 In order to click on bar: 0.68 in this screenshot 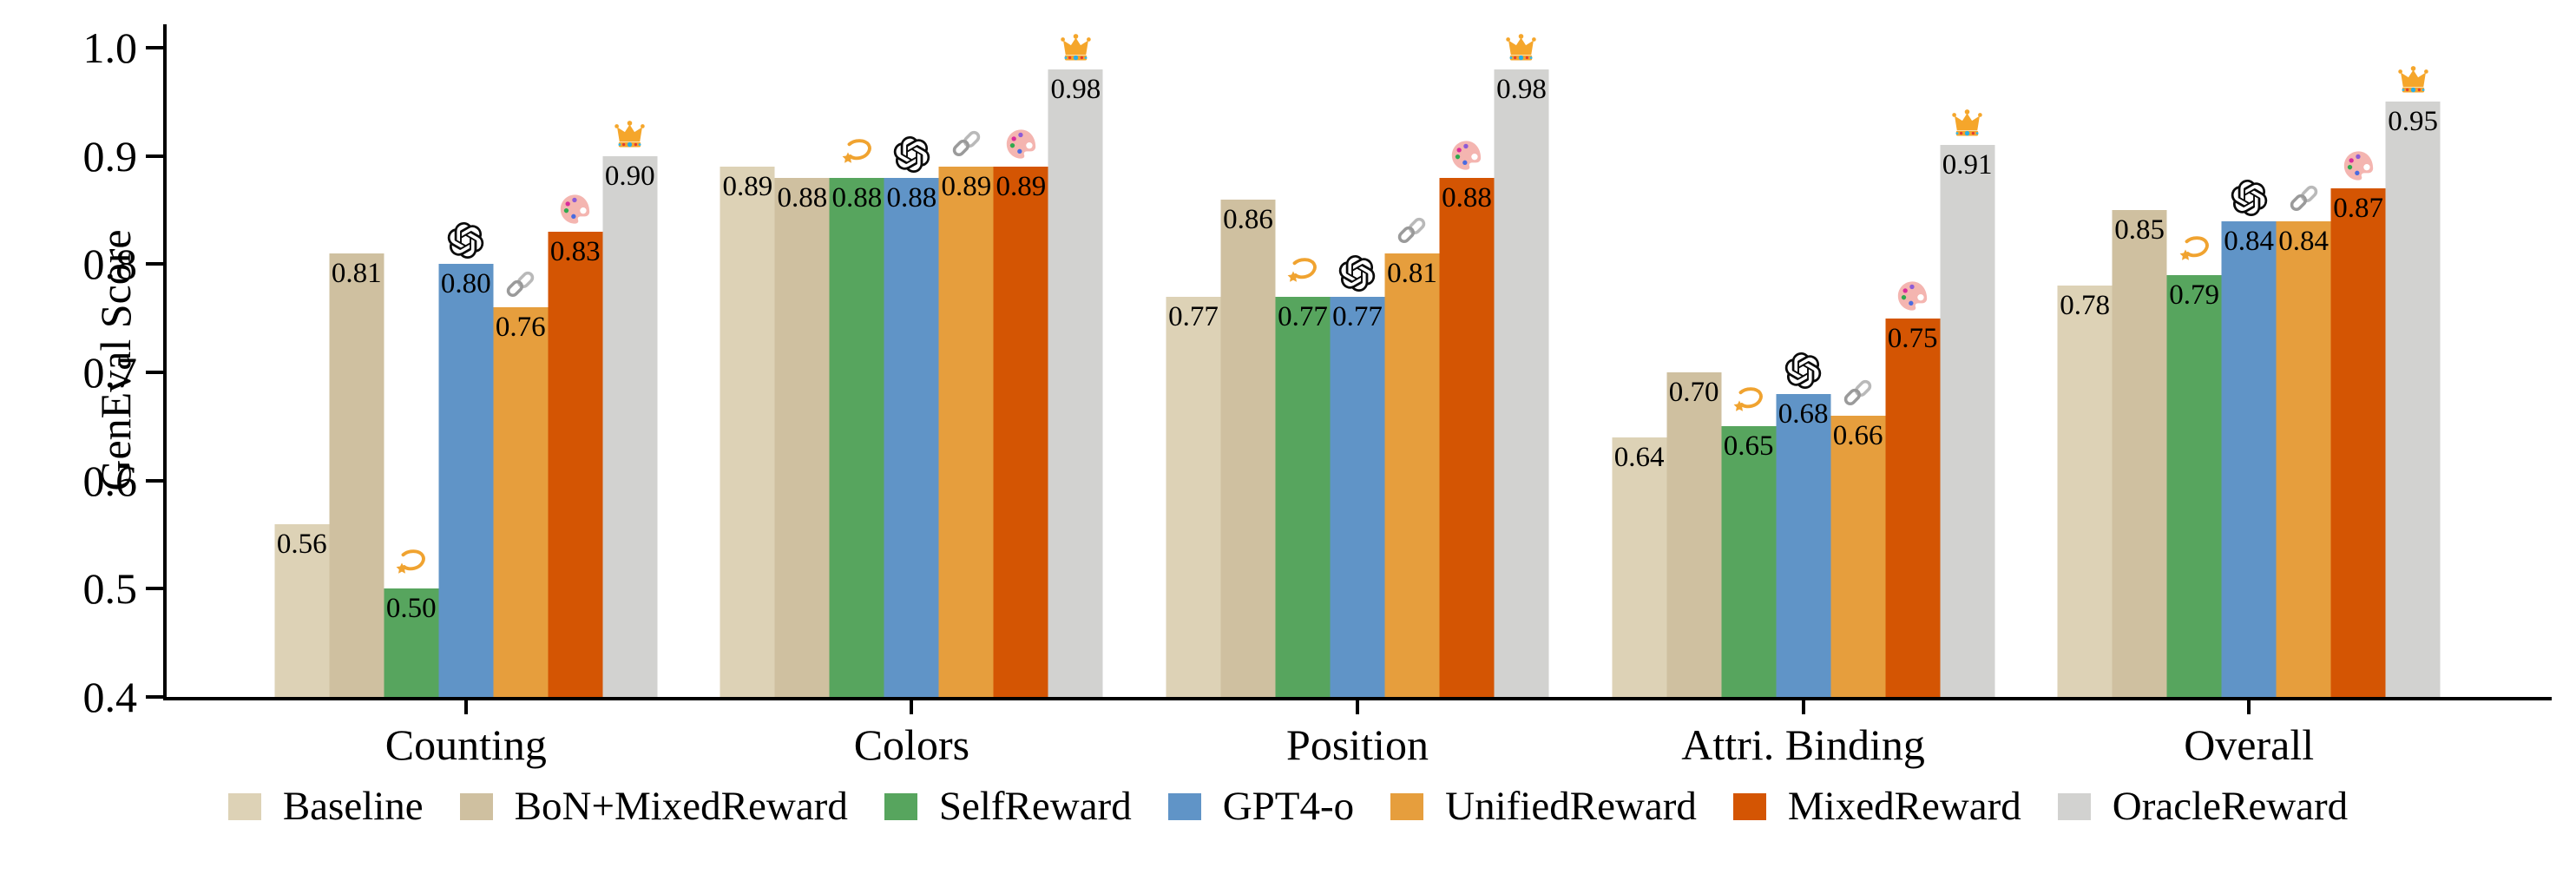, I will do `click(1803, 524)`.